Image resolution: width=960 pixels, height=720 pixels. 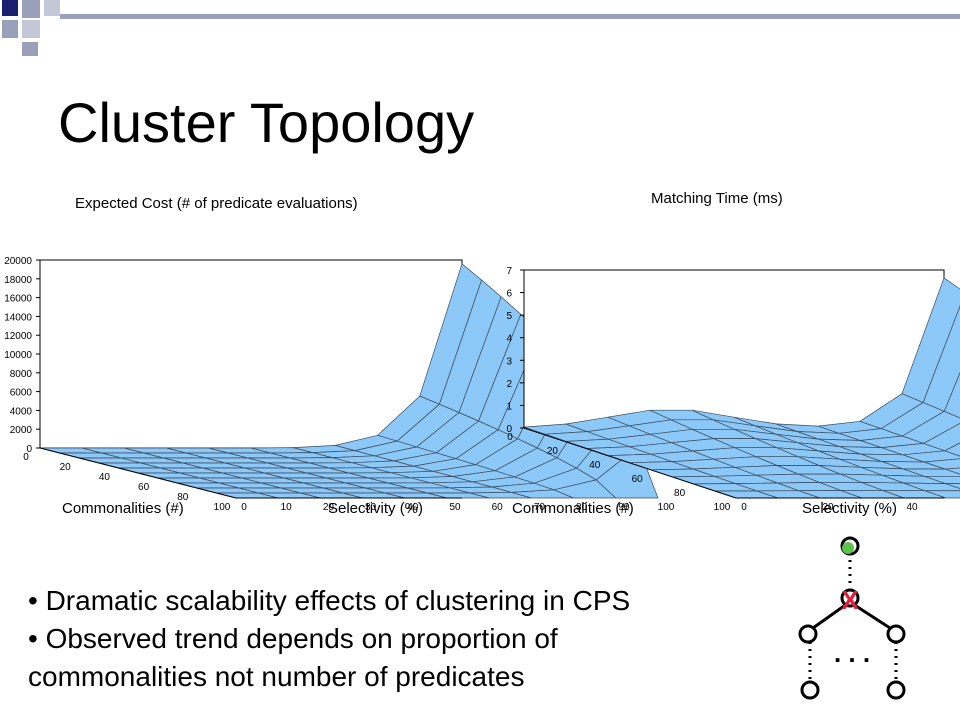 I want to click on z-tick-label: 10000, so click(x=18, y=355).